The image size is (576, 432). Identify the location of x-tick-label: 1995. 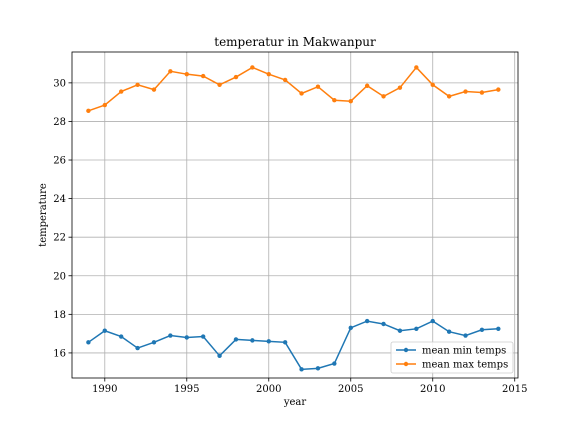
(186, 389).